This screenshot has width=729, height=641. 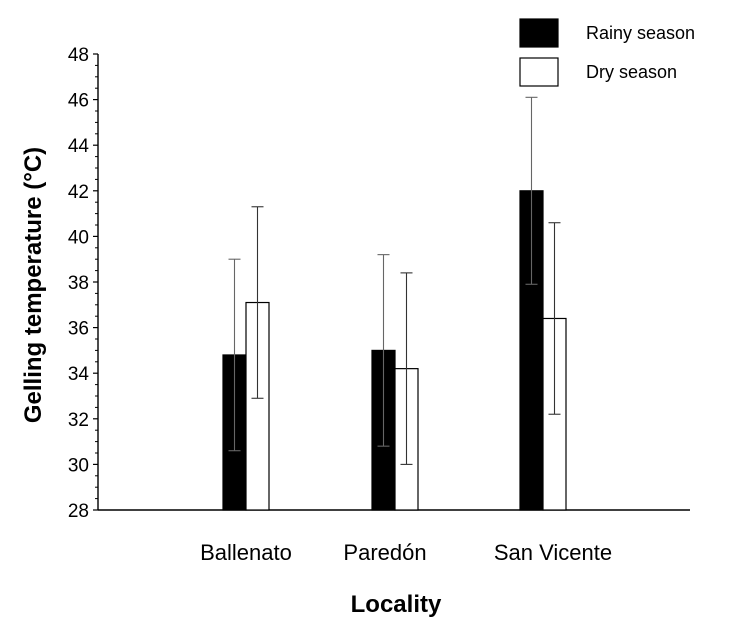 What do you see at coordinates (78, 192) in the screenshot?
I see `y-tick-label: 42` at bounding box center [78, 192].